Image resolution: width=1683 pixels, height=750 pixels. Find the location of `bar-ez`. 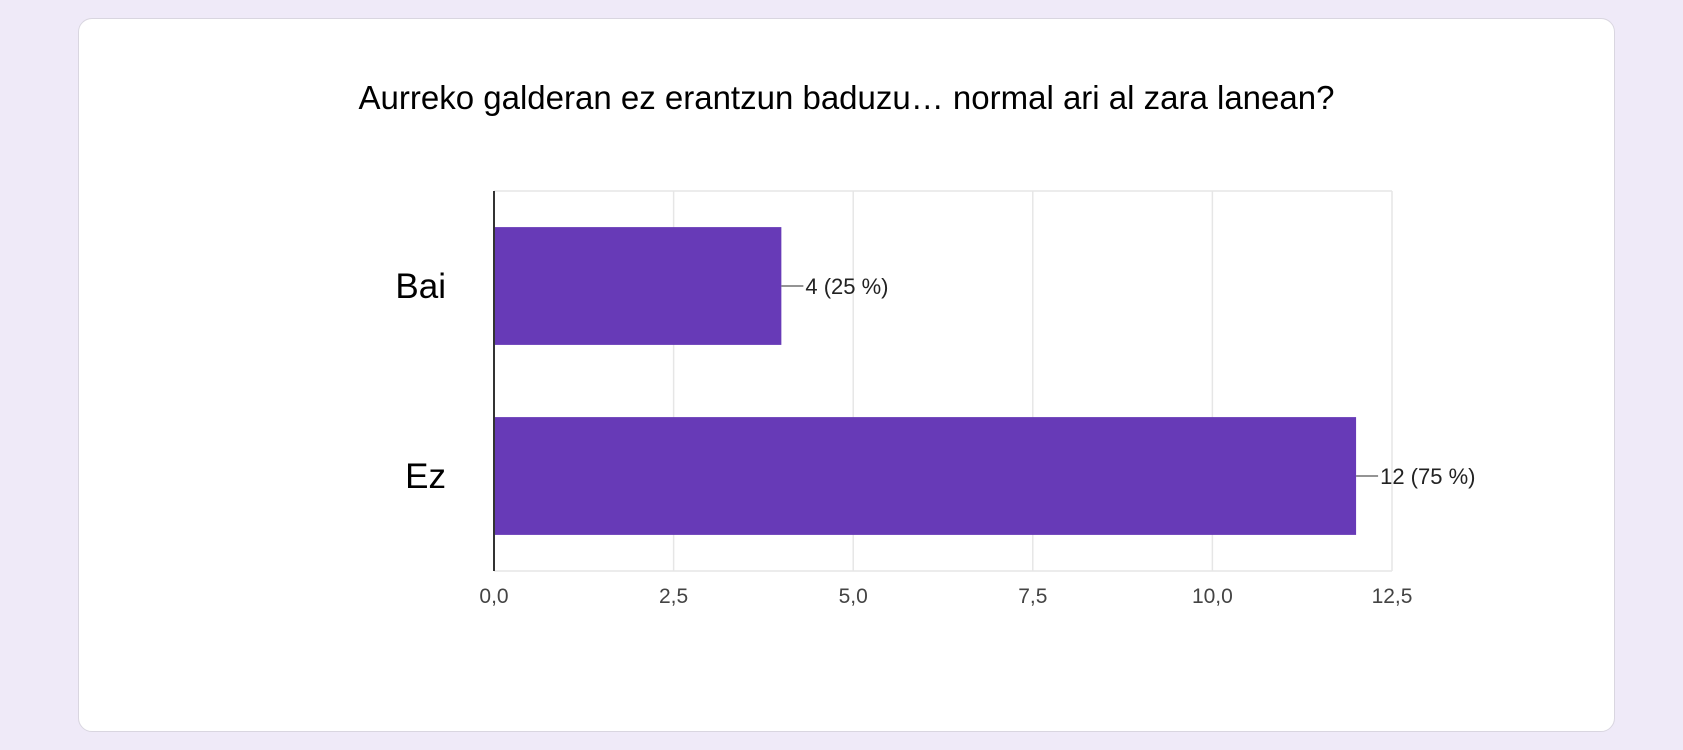

bar-ez is located at coordinates (925, 476).